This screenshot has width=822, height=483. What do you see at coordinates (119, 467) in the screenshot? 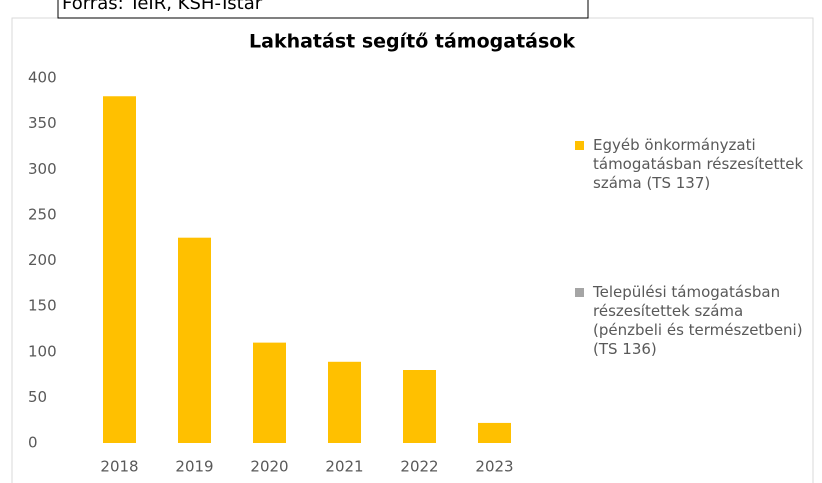
I see `x-tick-label: 2018` at bounding box center [119, 467].